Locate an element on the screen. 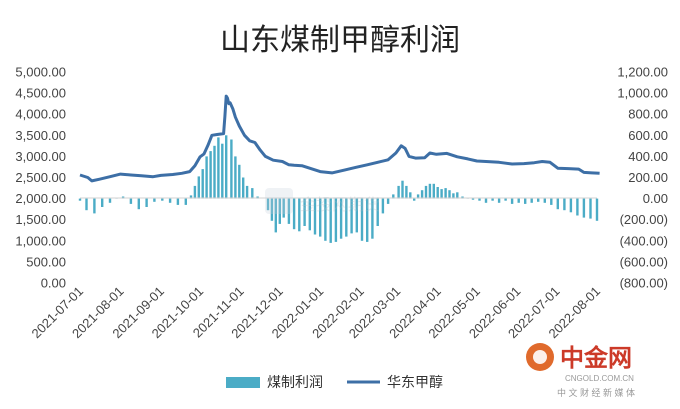  y-left-tick-label: 3,500.00 is located at coordinates (40, 135).